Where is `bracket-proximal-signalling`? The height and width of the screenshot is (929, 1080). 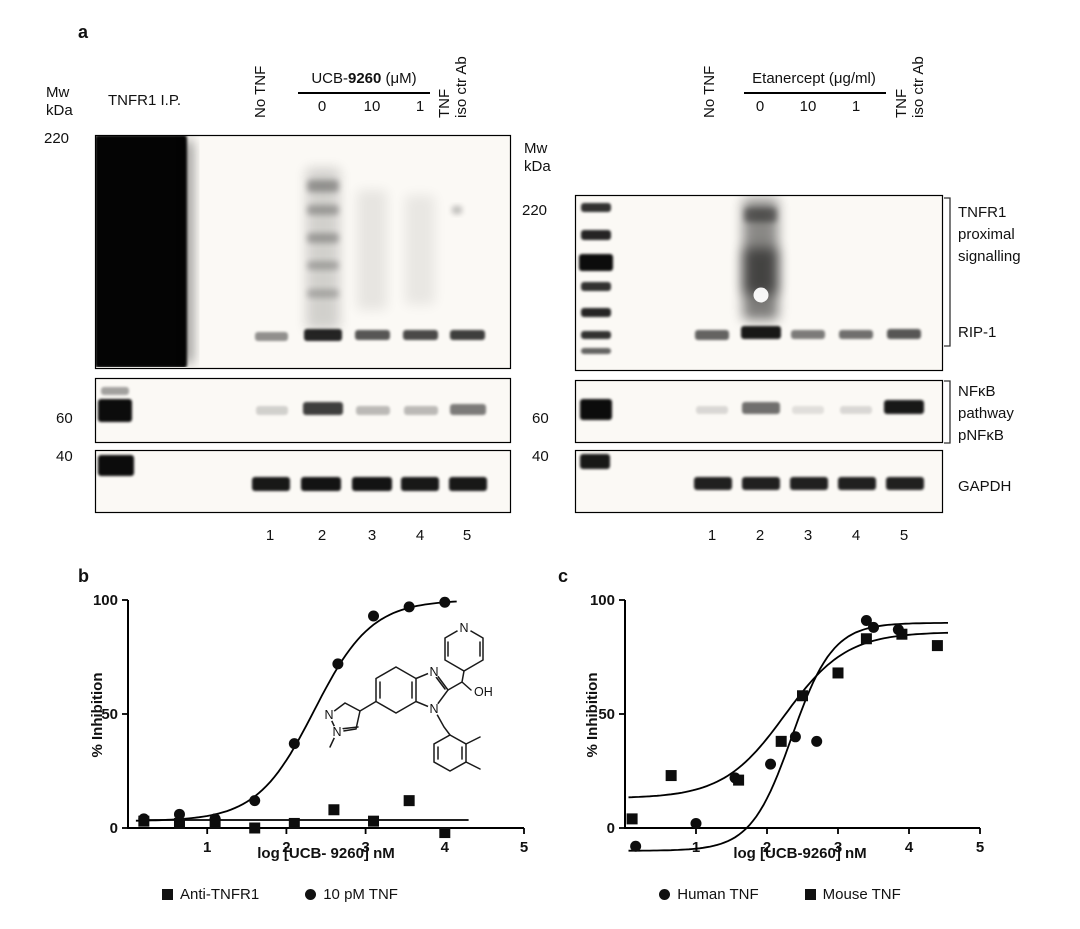 bracket-proximal-signalling is located at coordinates (947, 272).